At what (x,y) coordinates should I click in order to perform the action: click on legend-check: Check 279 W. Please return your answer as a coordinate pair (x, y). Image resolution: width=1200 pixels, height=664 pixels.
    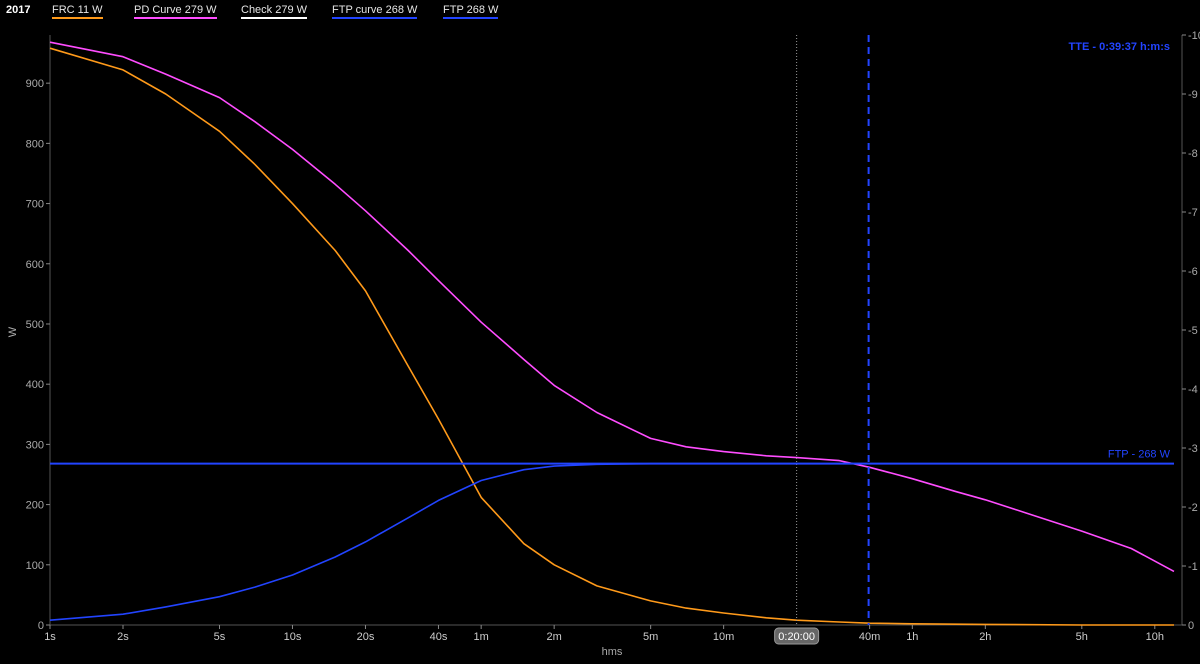
    Looking at the image, I should click on (274, 11).